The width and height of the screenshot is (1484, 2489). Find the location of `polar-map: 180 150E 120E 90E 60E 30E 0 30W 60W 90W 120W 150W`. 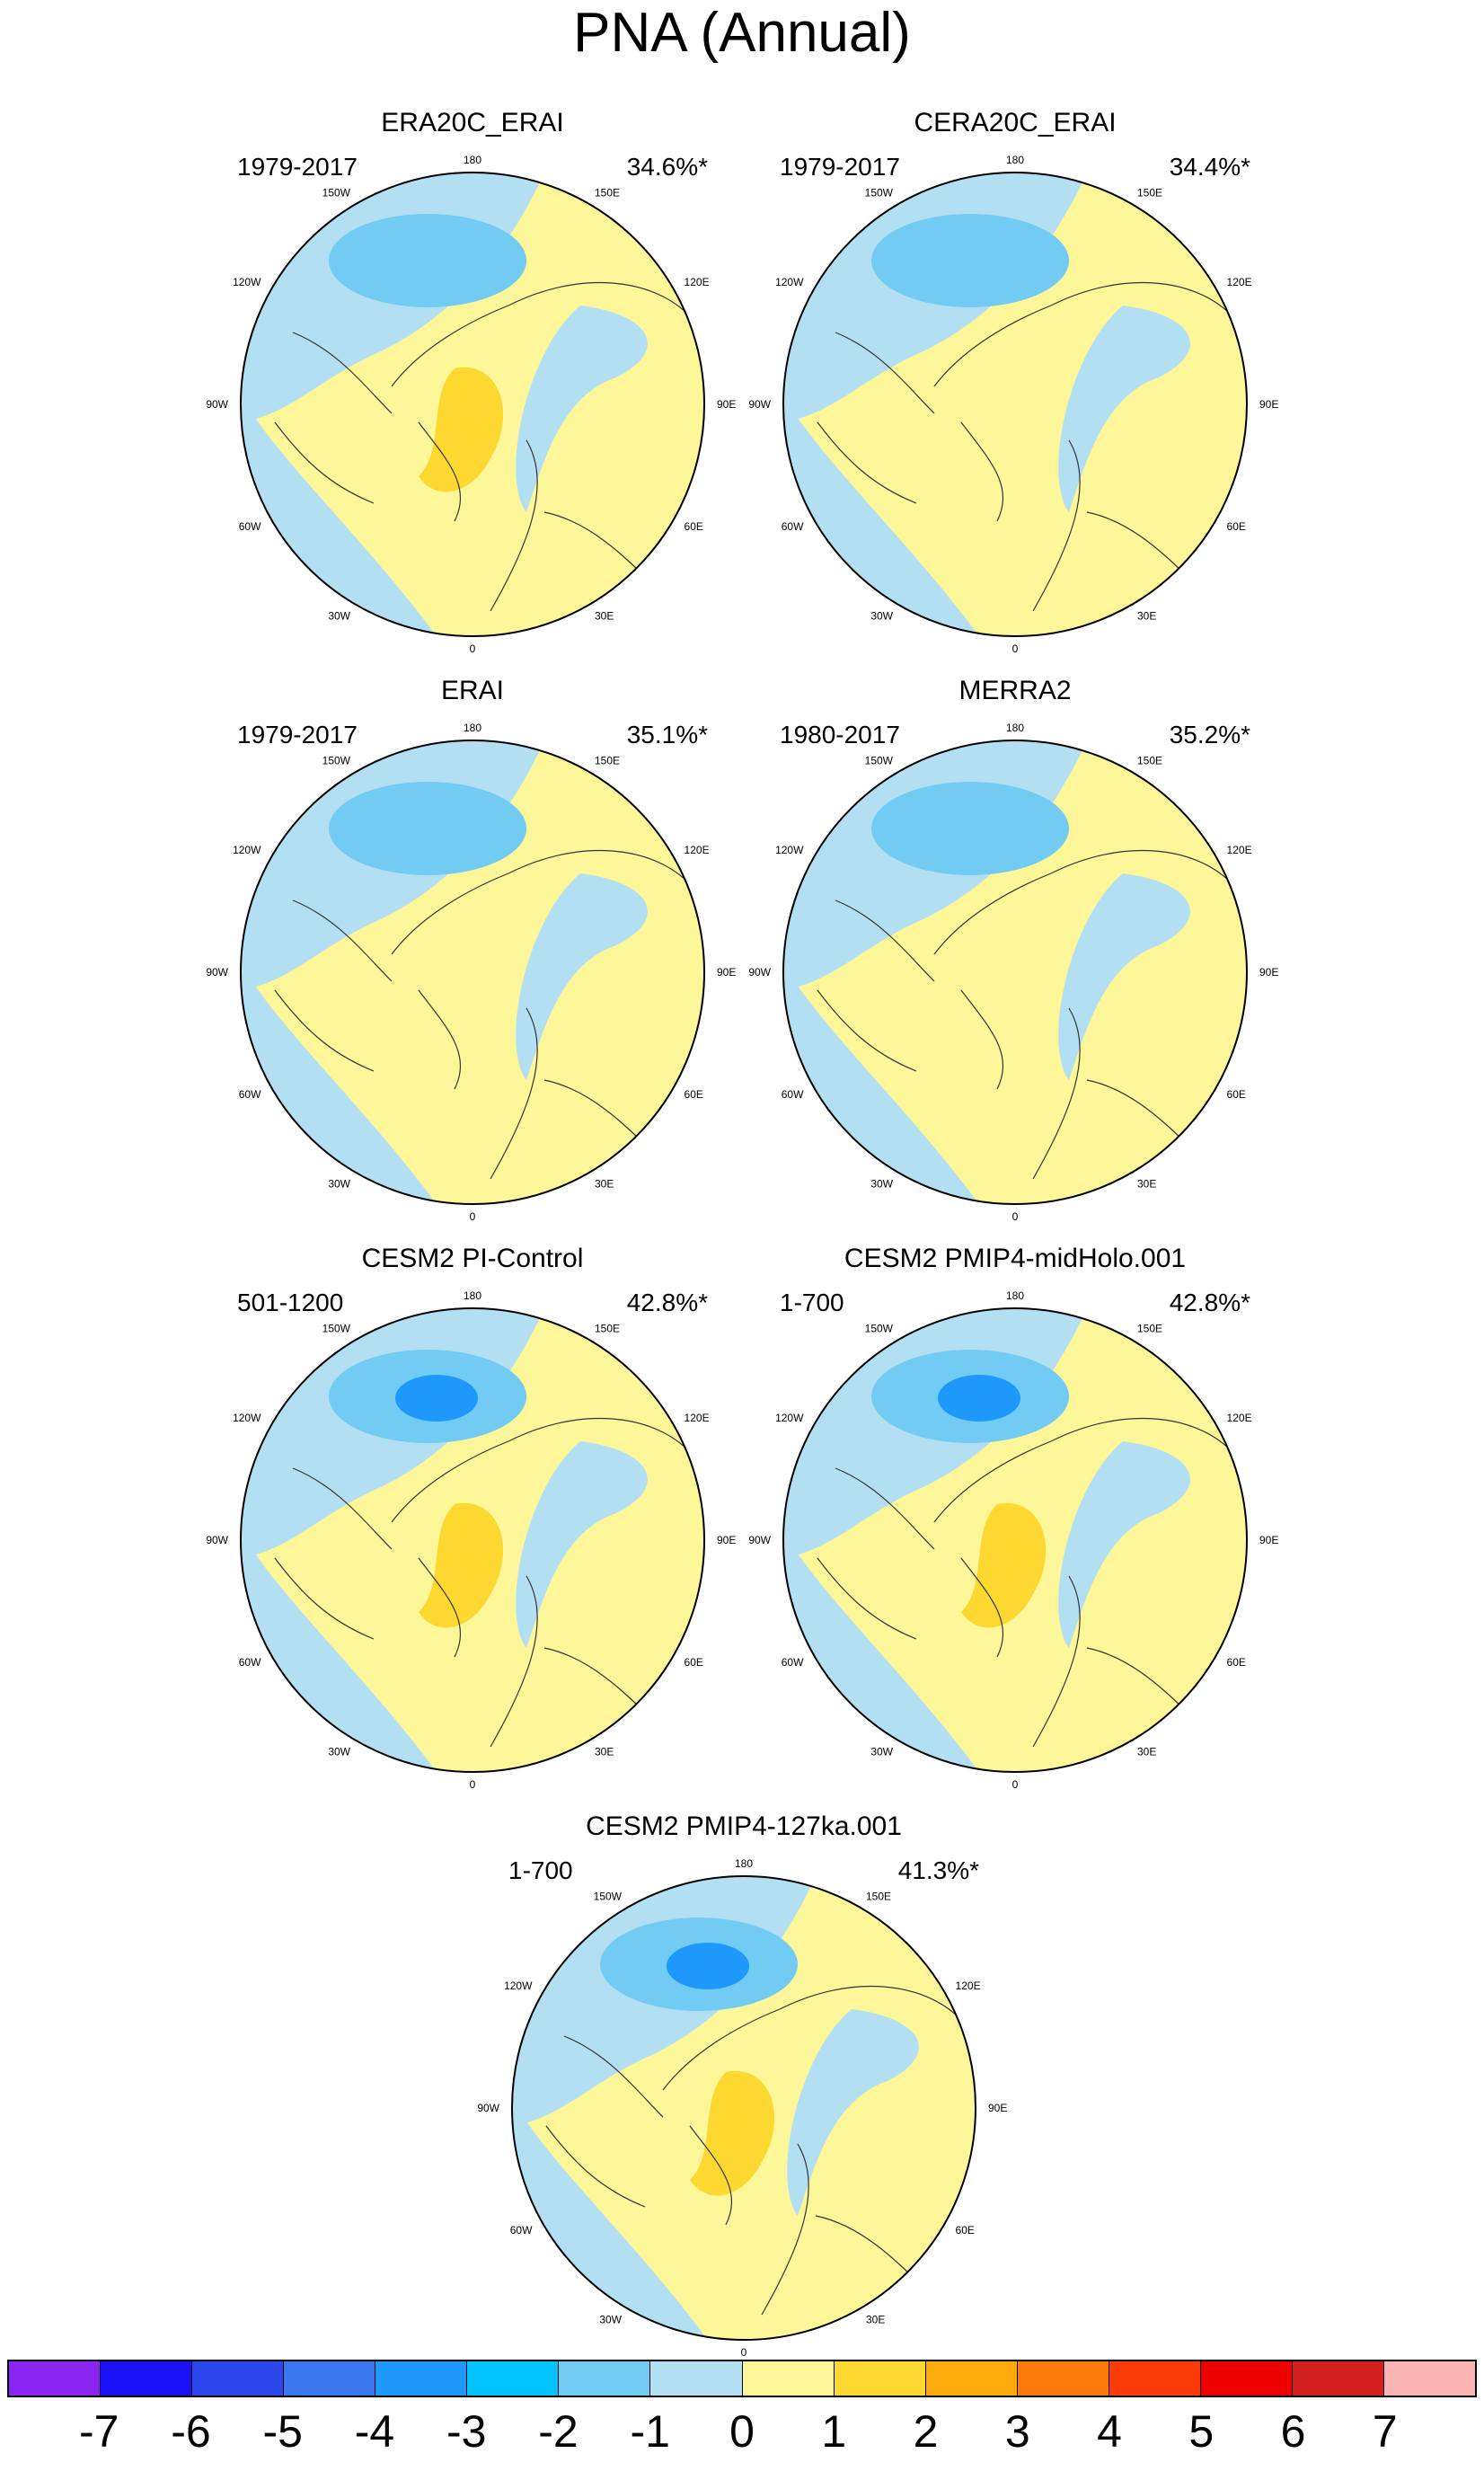

polar-map: 180 150E 120E 90E 60E 30E 0 30W 60W 90W 120W 150W is located at coordinates (471, 404).